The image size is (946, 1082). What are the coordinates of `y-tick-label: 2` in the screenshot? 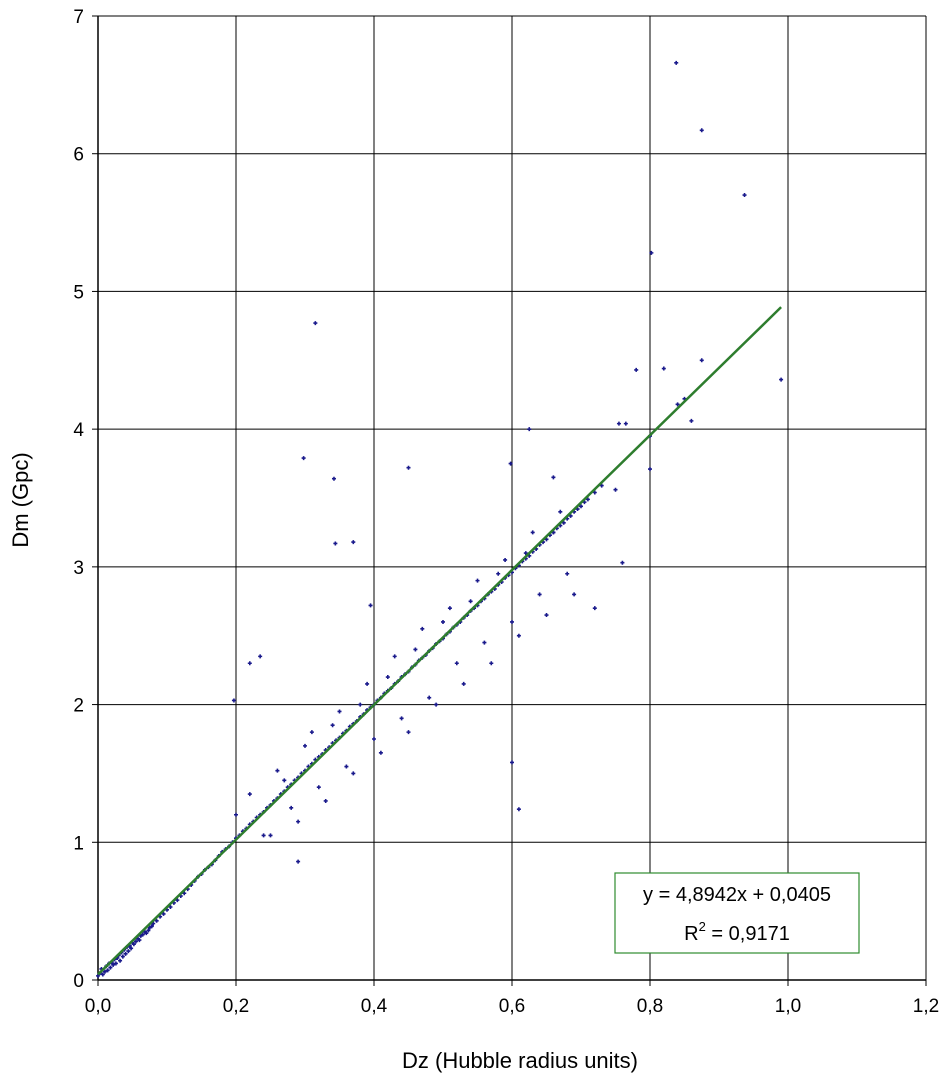 It's located at (78, 706).